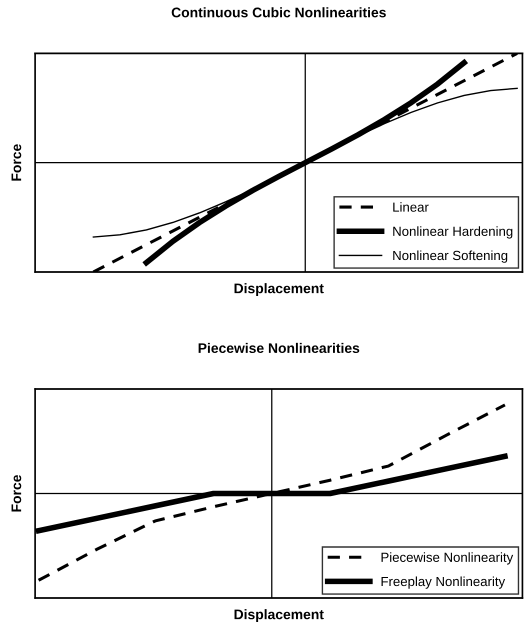 Image resolution: width=524 pixels, height=643 pixels. Describe the element at coordinates (279, 12) in the screenshot. I see `chart-title: Continuous Cubic Nonlinearities` at that location.